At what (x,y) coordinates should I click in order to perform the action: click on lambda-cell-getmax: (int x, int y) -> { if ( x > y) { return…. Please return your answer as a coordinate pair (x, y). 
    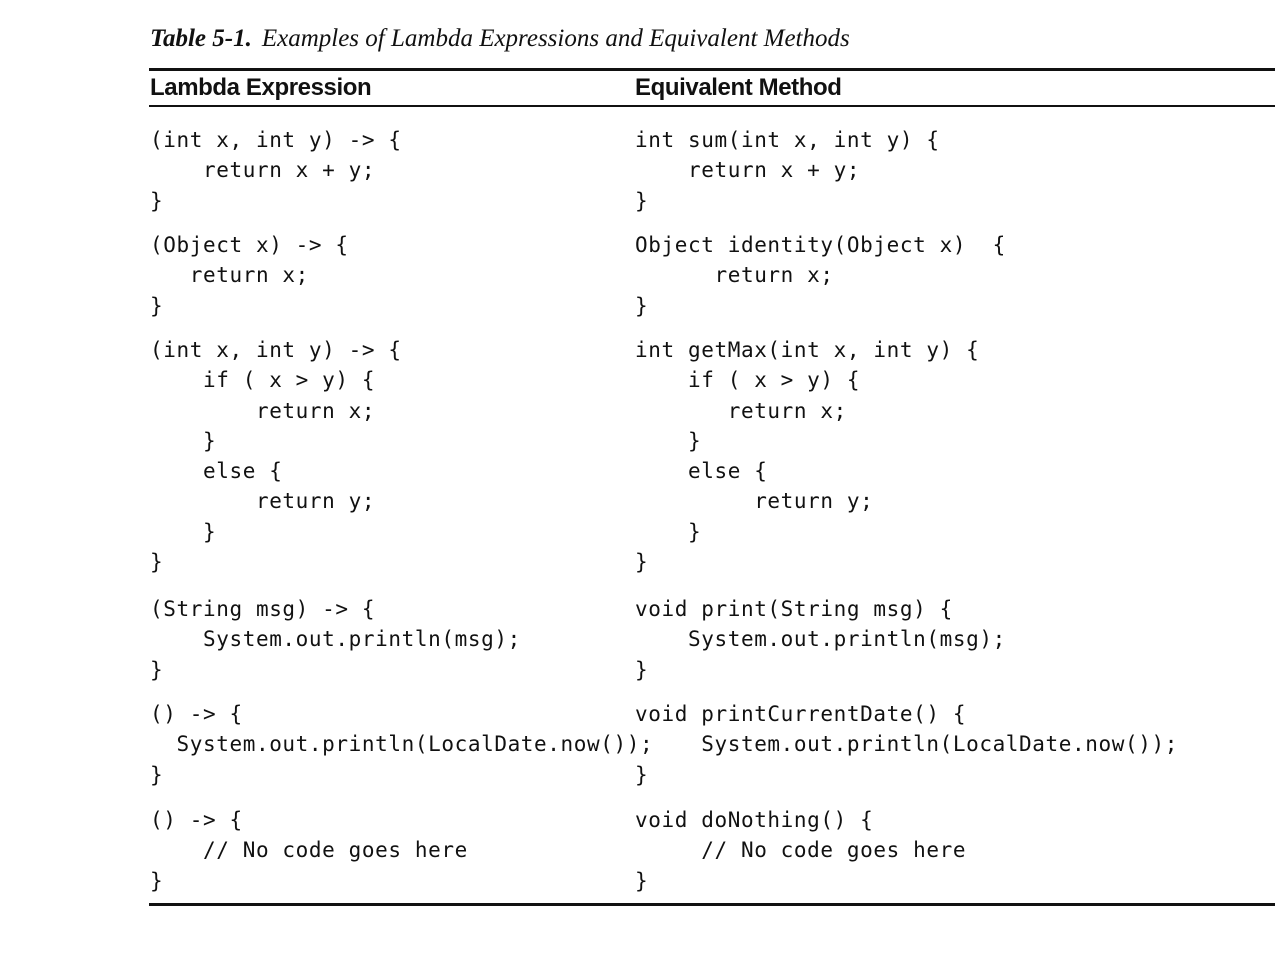
    Looking at the image, I should click on (276, 456).